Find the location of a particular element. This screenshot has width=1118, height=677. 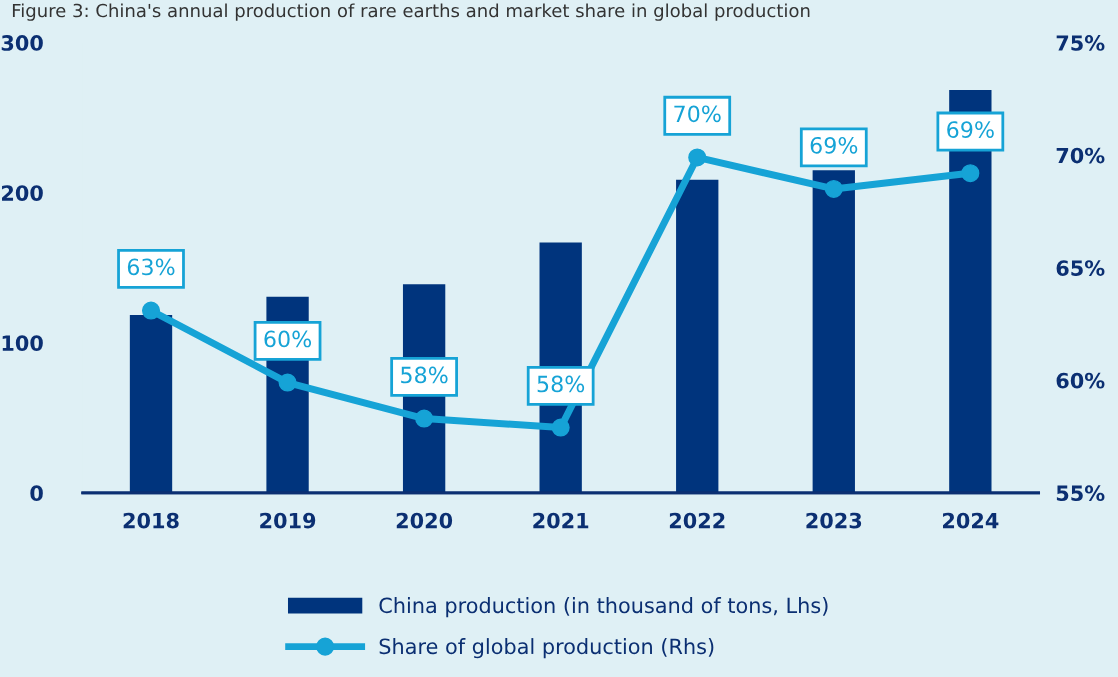

data-label: 70% is located at coordinates (697, 114).